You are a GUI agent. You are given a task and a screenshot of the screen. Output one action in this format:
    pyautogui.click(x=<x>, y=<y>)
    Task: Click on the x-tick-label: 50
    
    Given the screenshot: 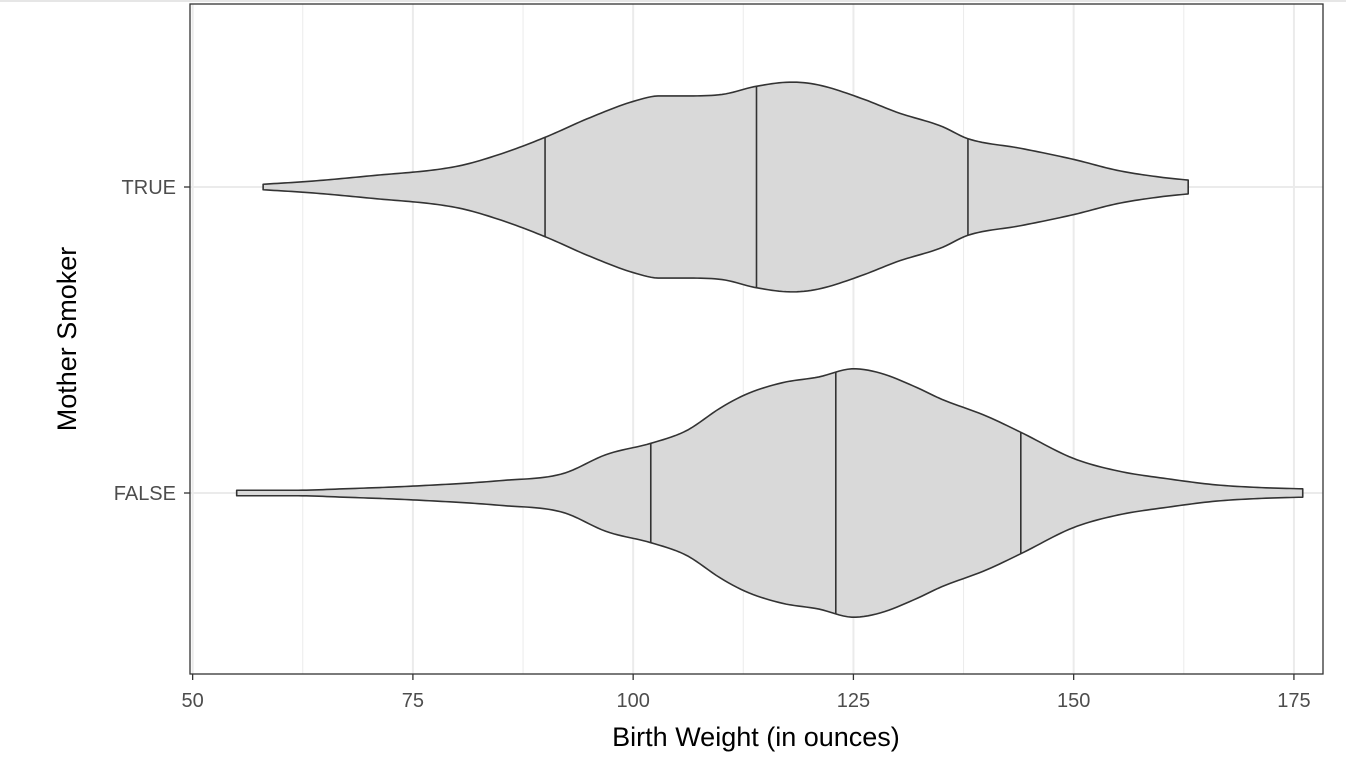 What is the action you would take?
    pyautogui.click(x=193, y=701)
    